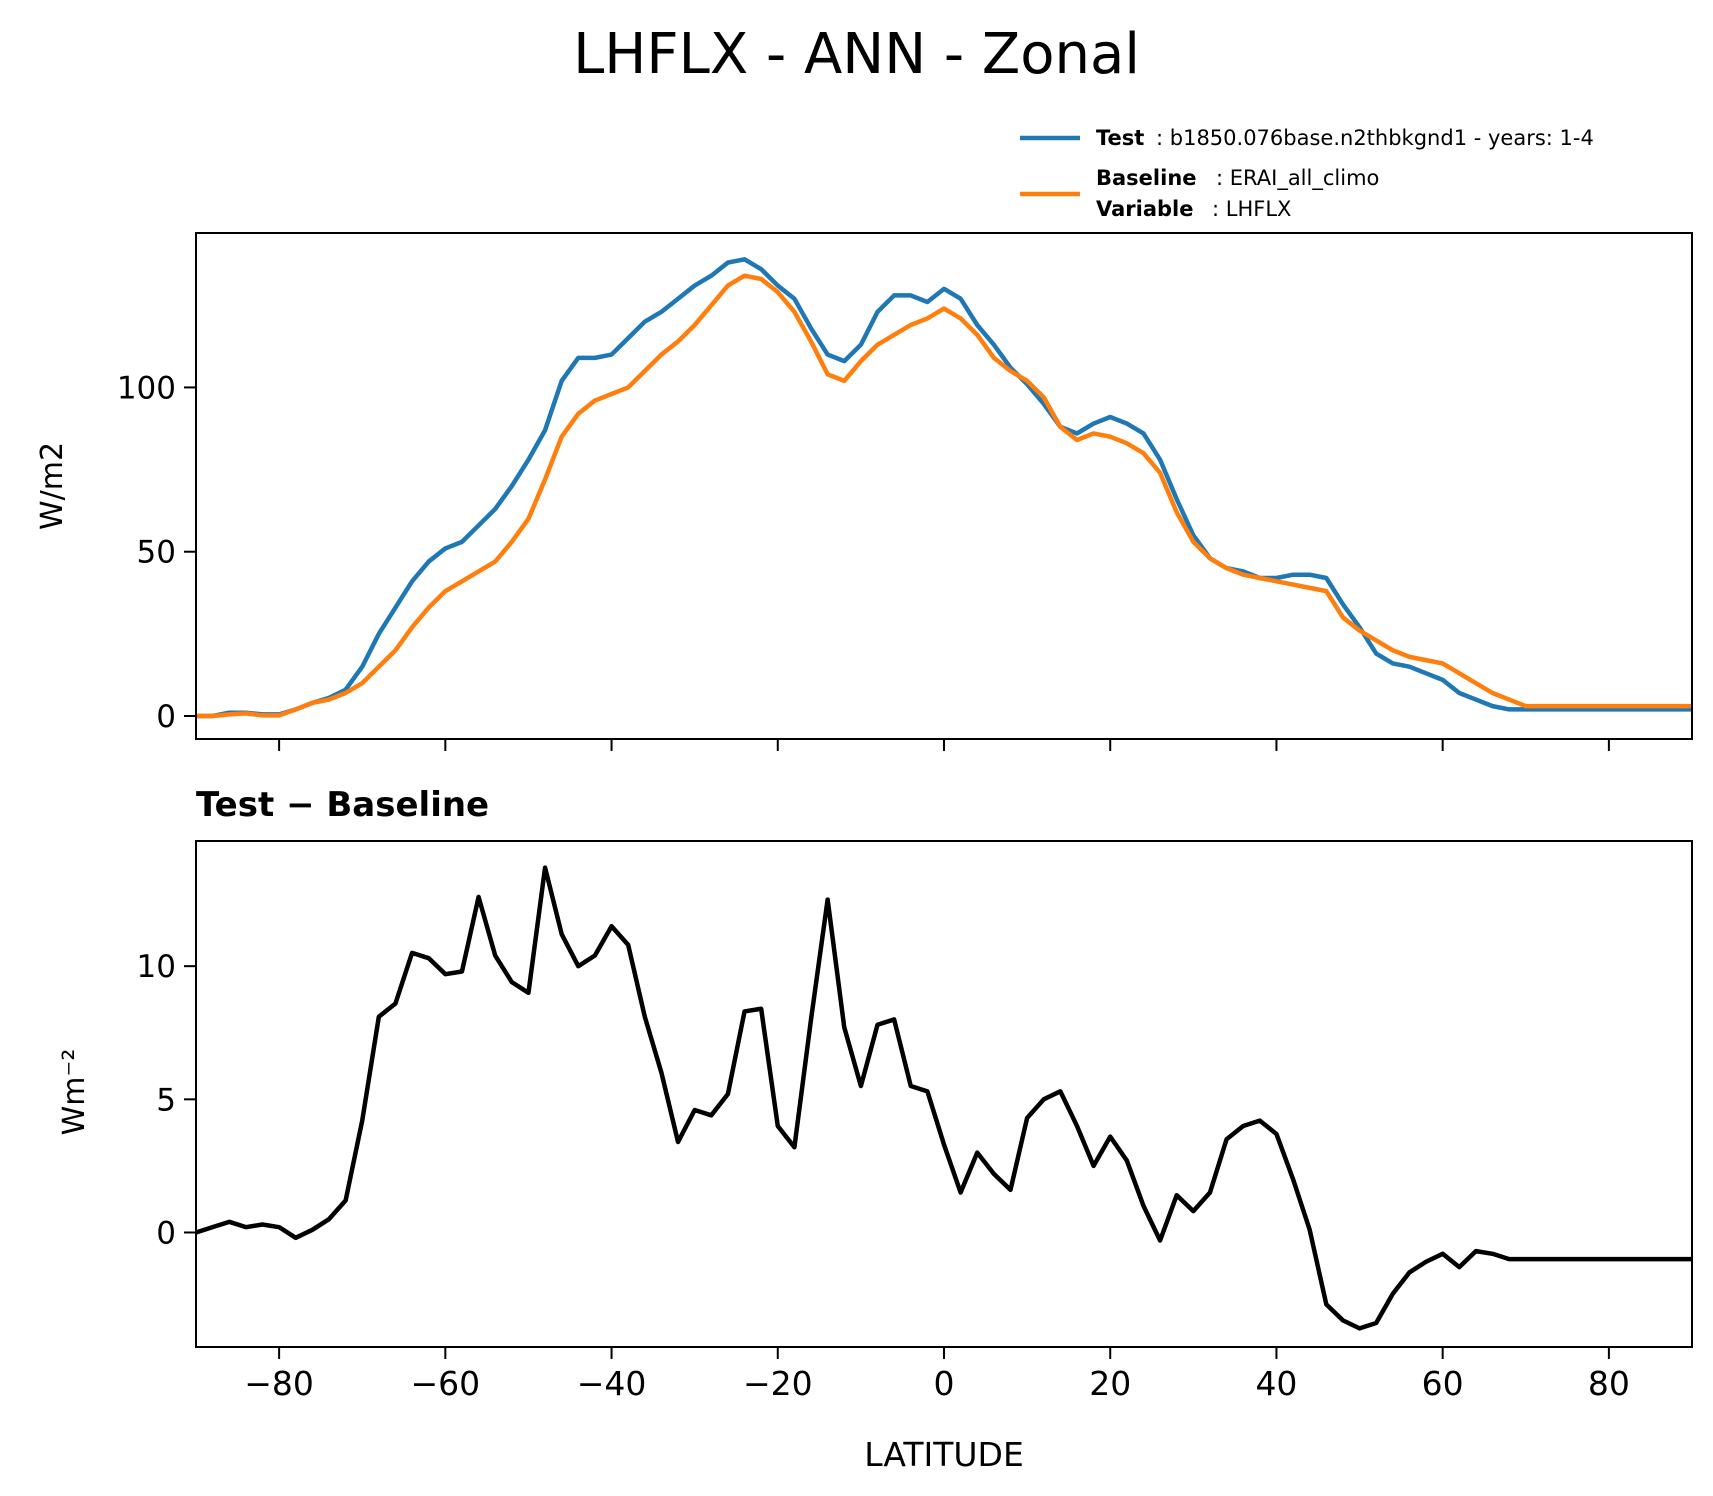 The height and width of the screenshot is (1496, 1713). I want to click on bottom-x-axis-label: LATITUDE, so click(944, 1454).